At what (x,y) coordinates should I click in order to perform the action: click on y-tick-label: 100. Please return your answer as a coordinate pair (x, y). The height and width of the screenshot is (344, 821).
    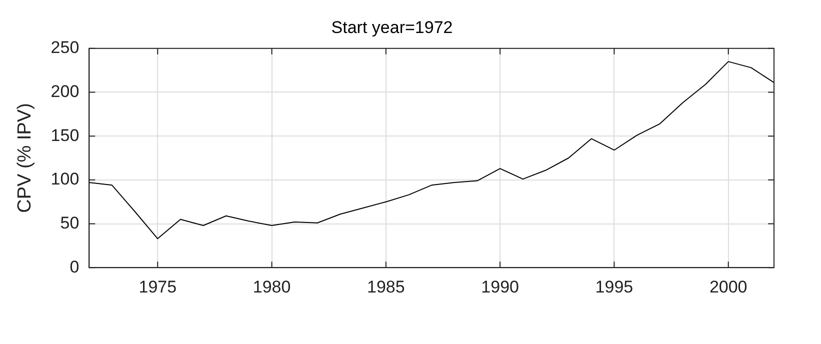
    Looking at the image, I should click on (65, 179).